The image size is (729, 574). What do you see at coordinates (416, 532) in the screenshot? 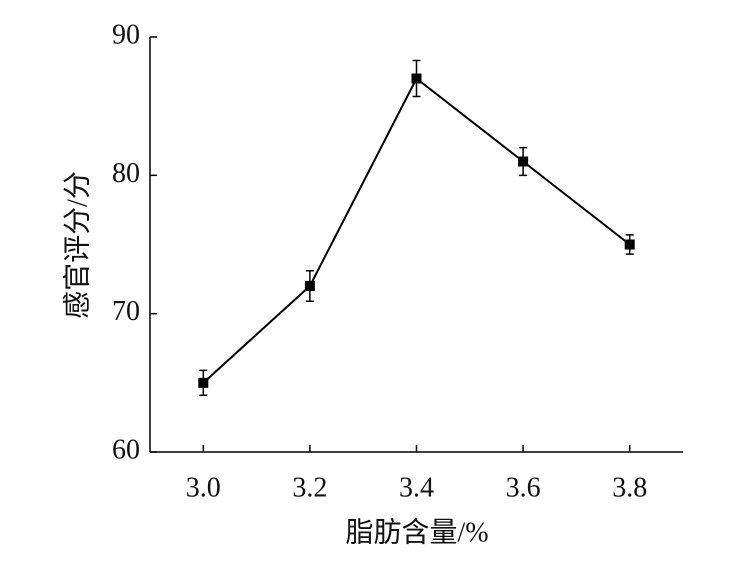
I see `x-axis-label: 脂肪含量/%` at bounding box center [416, 532].